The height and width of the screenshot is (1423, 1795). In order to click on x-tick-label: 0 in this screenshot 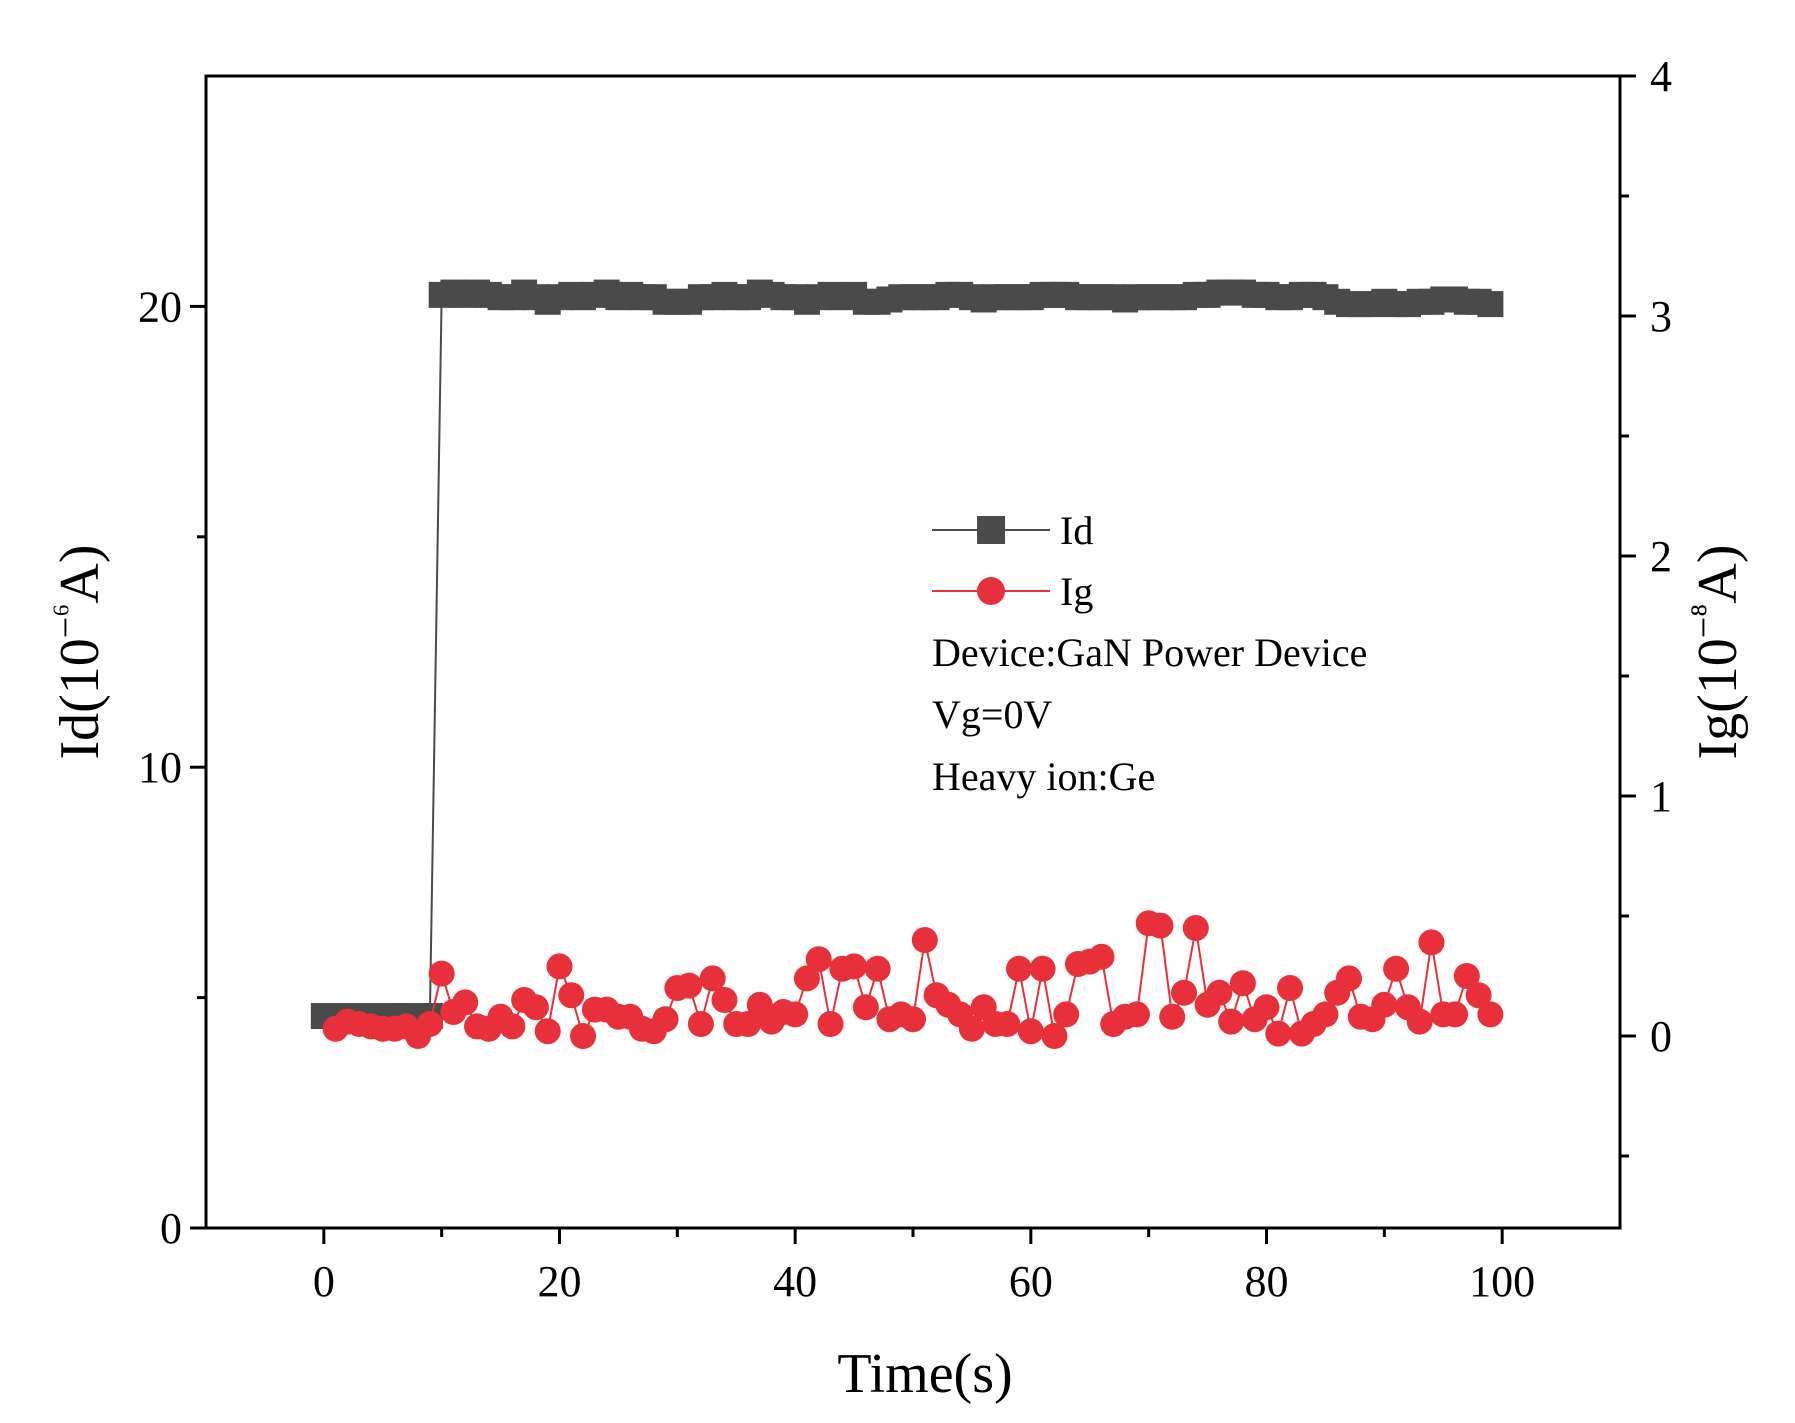, I will do `click(324, 1281)`.